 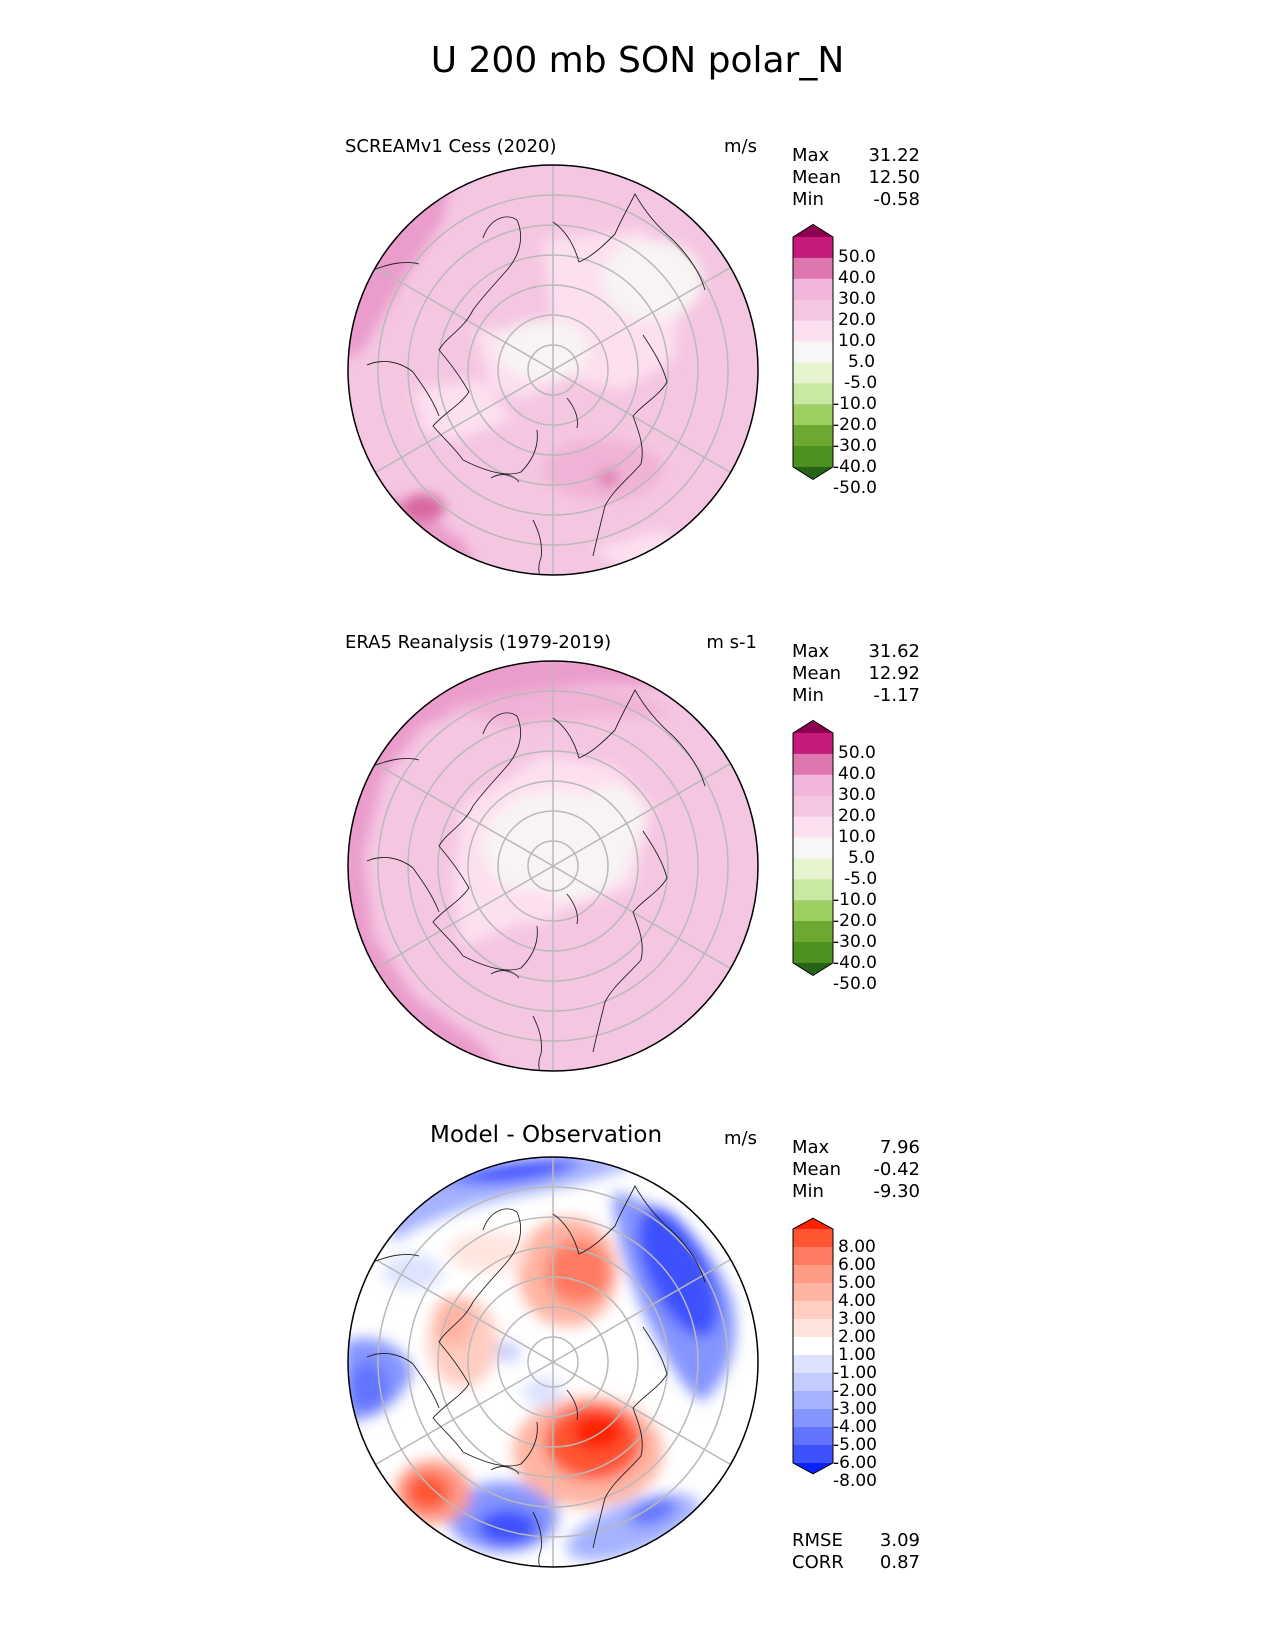 What do you see at coordinates (740, 146) in the screenshot?
I see `panel-1-units: m/s` at bounding box center [740, 146].